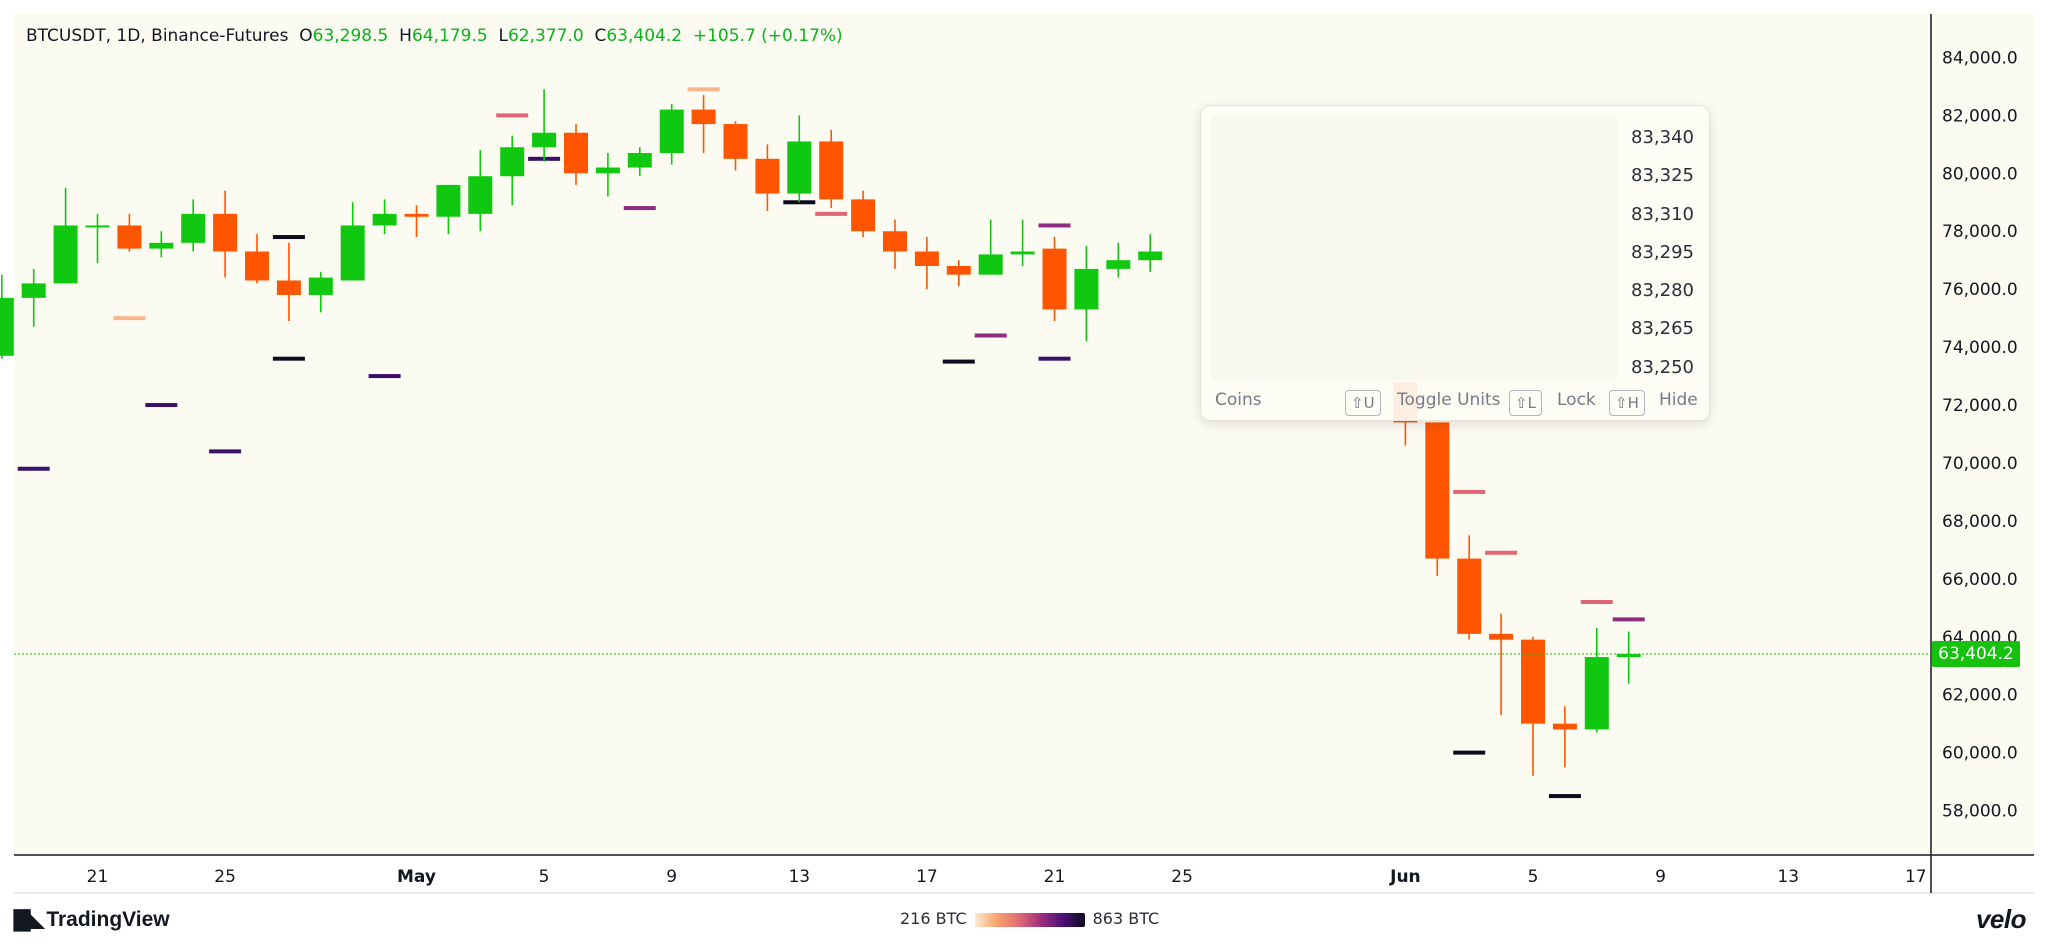 This screenshot has width=2048, height=946. Describe the element at coordinates (767, 36) in the screenshot. I see `change-value: +105.7 (+0.17%)` at that location.